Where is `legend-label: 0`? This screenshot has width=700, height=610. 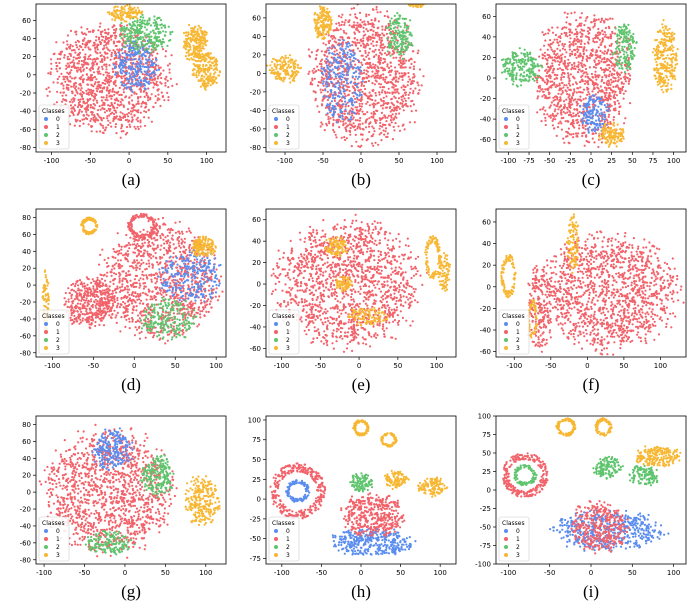
legend-label: 0 is located at coordinates (58, 119).